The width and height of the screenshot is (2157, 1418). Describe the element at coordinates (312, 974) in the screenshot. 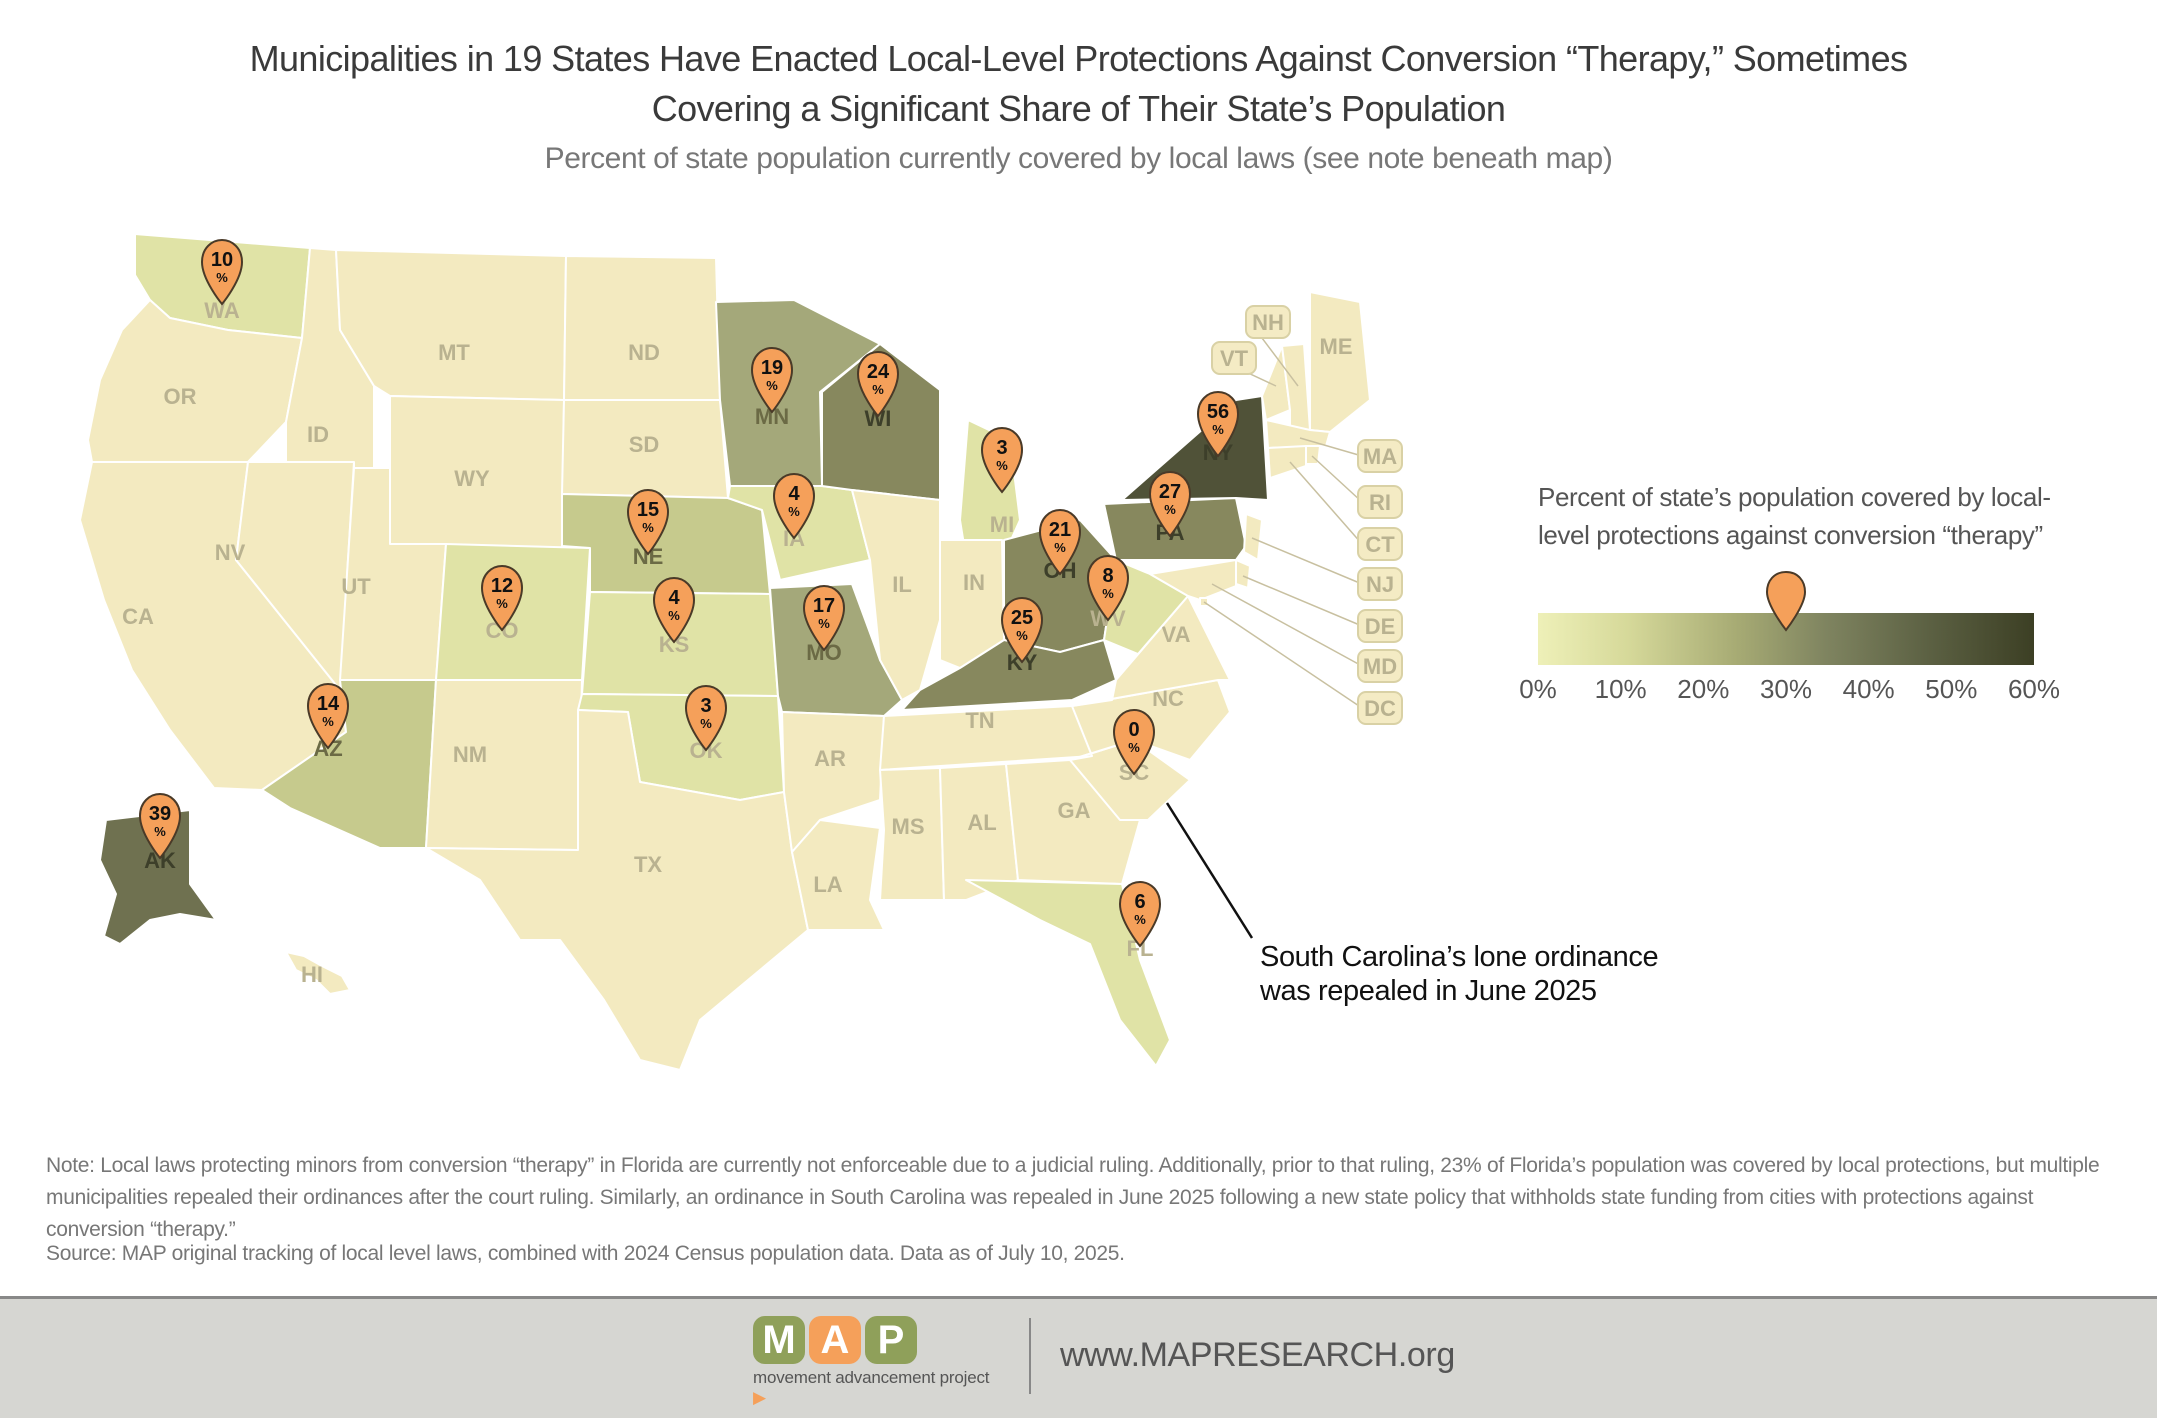

I see `state-abbr-hi: HI` at that location.